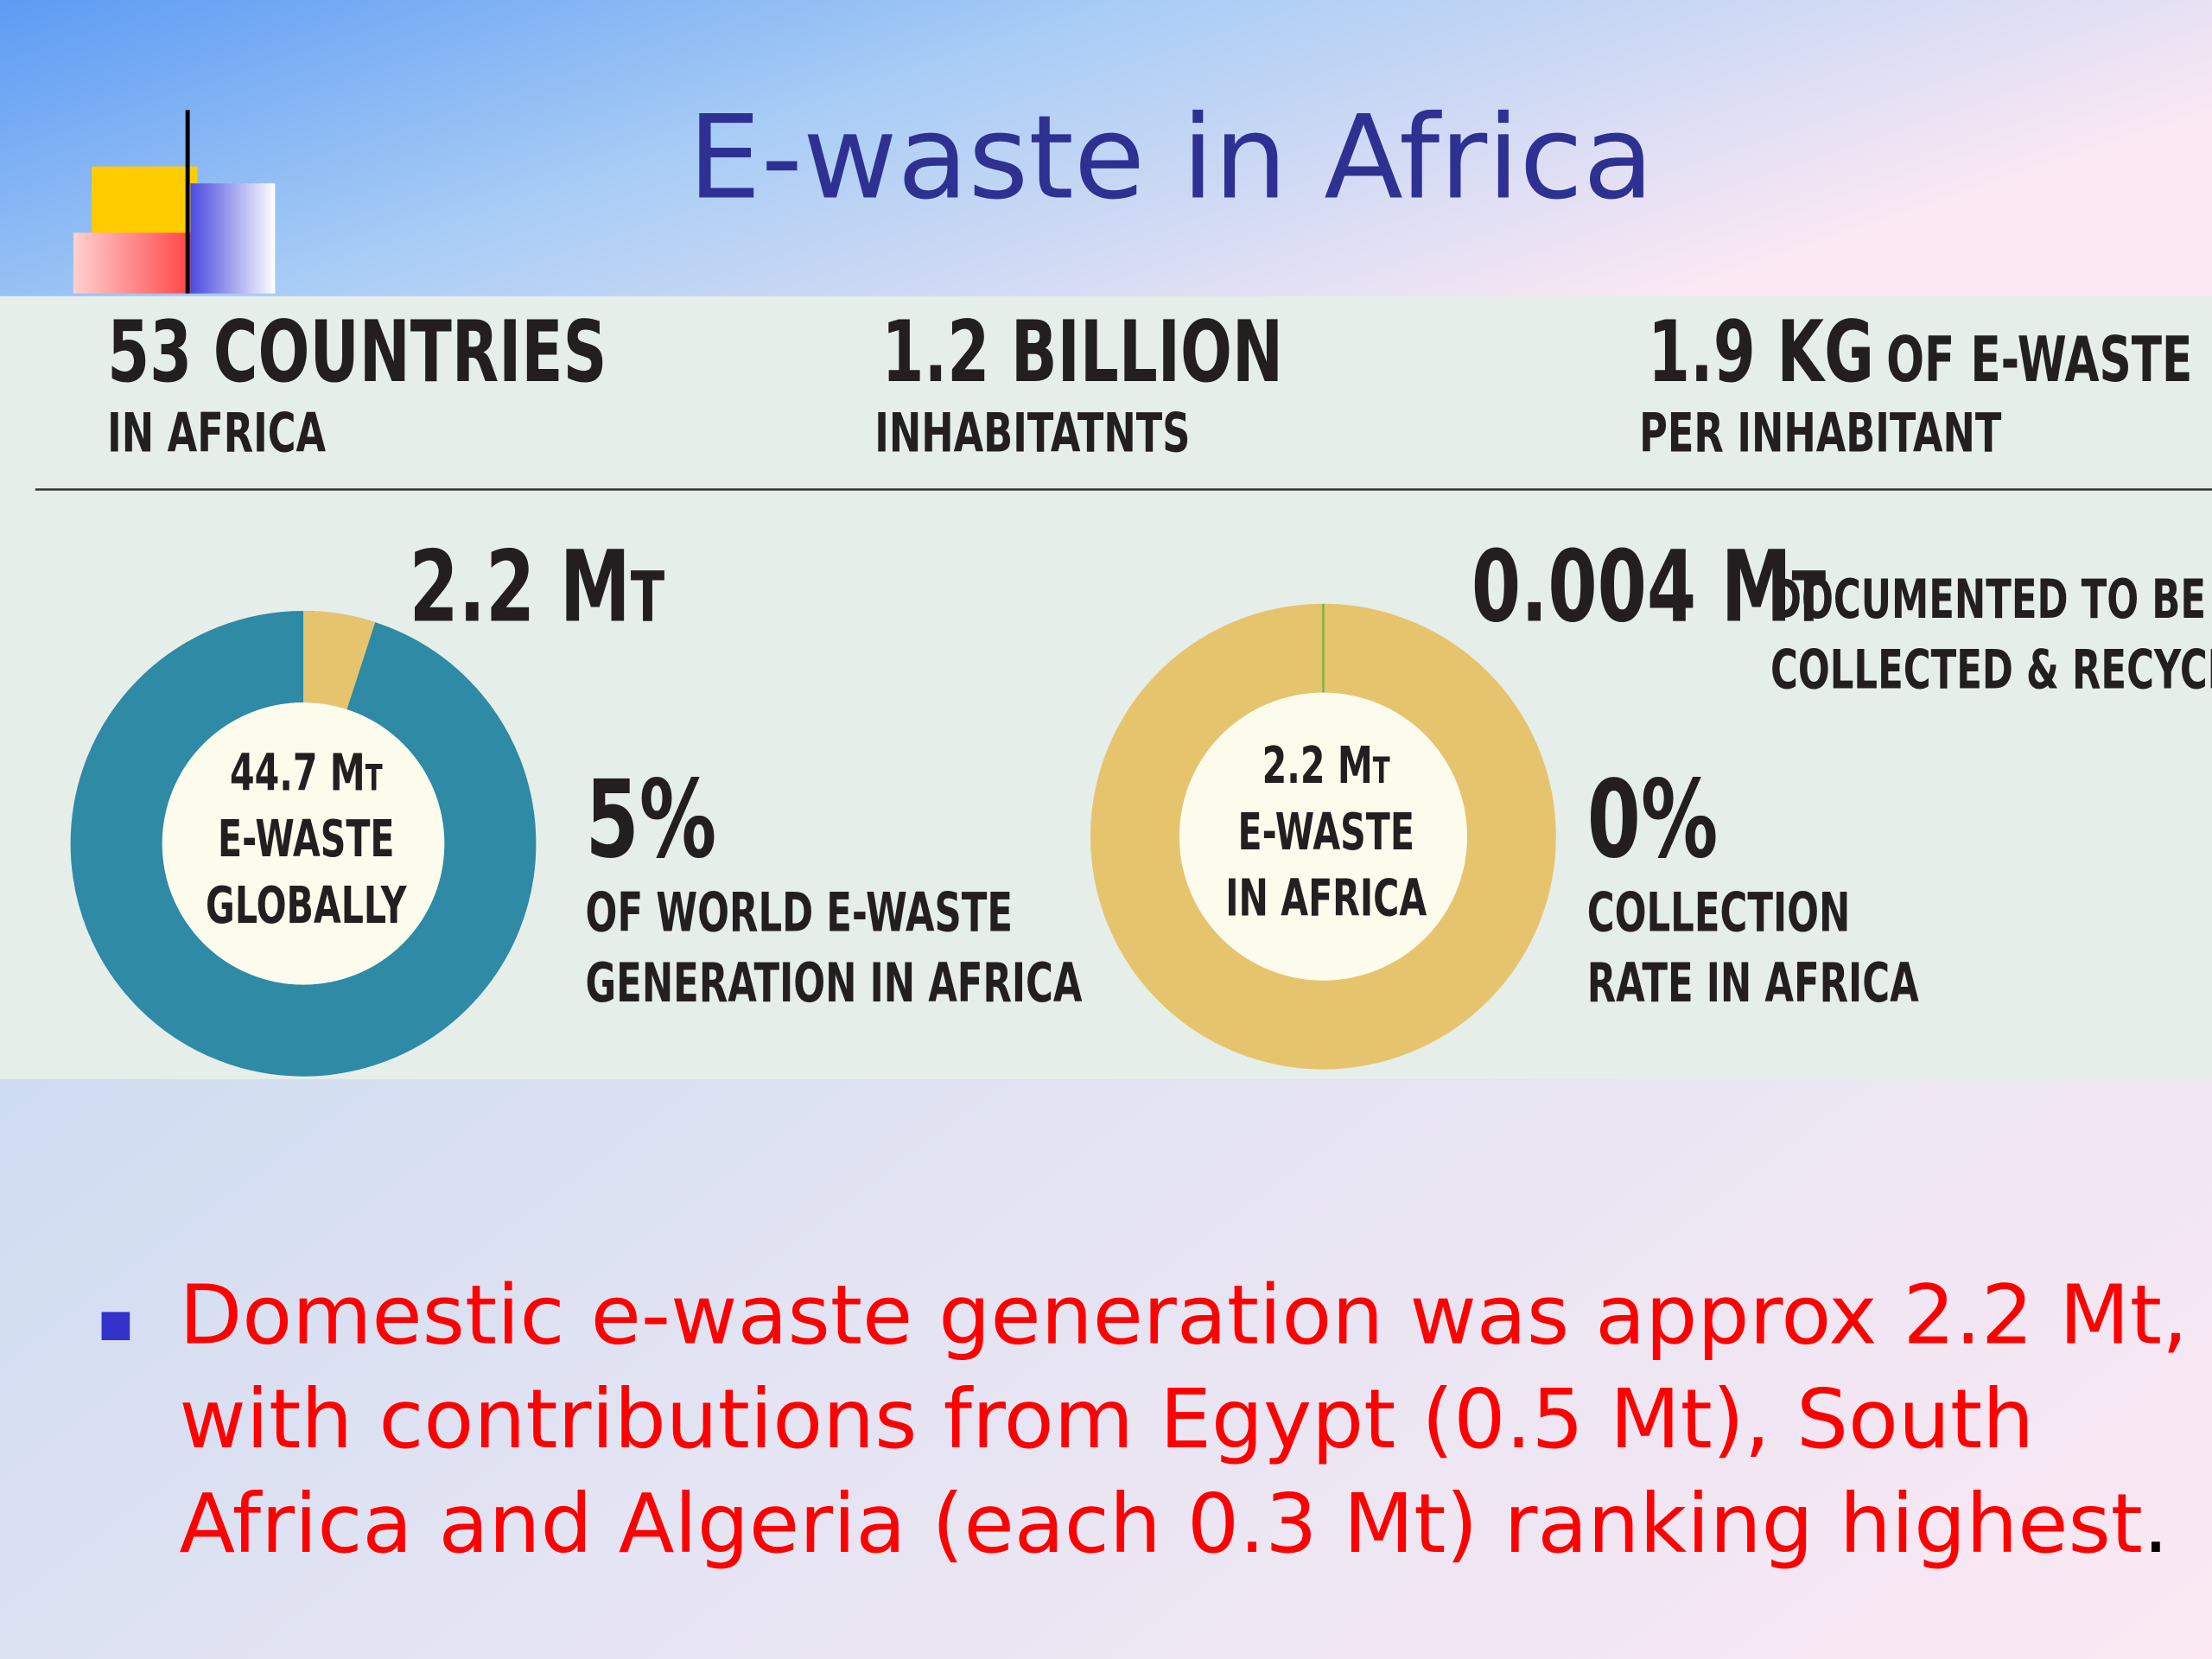 The width and height of the screenshot is (2212, 1659). Describe the element at coordinates (233, 238) in the screenshot. I see `decor` at that location.